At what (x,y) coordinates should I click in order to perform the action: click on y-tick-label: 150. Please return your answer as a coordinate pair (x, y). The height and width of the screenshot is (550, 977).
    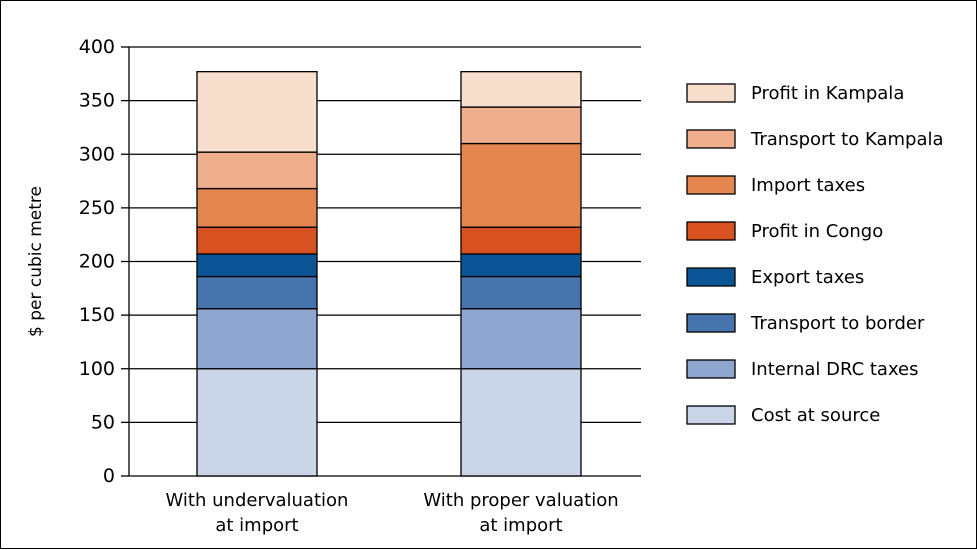
    Looking at the image, I should click on (97, 315).